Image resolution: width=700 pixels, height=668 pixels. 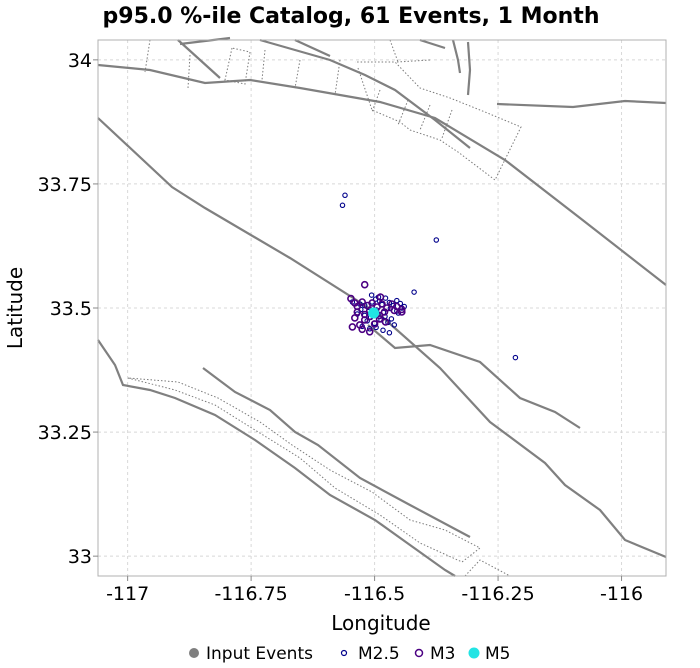 What do you see at coordinates (259, 654) in the screenshot?
I see `legend-label-input-events: Input Events` at bounding box center [259, 654].